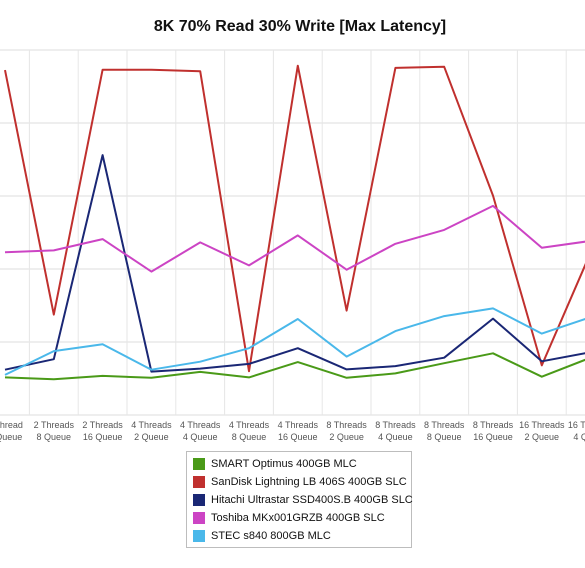  I want to click on x-tick-label: 16 Threads 2 Queue, so click(542, 431).